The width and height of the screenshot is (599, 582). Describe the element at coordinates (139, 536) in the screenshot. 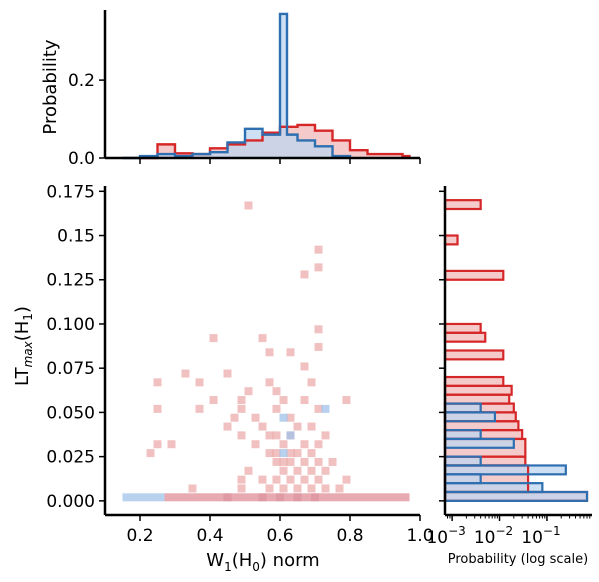

I see `main-xtick-label: 0.2` at that location.